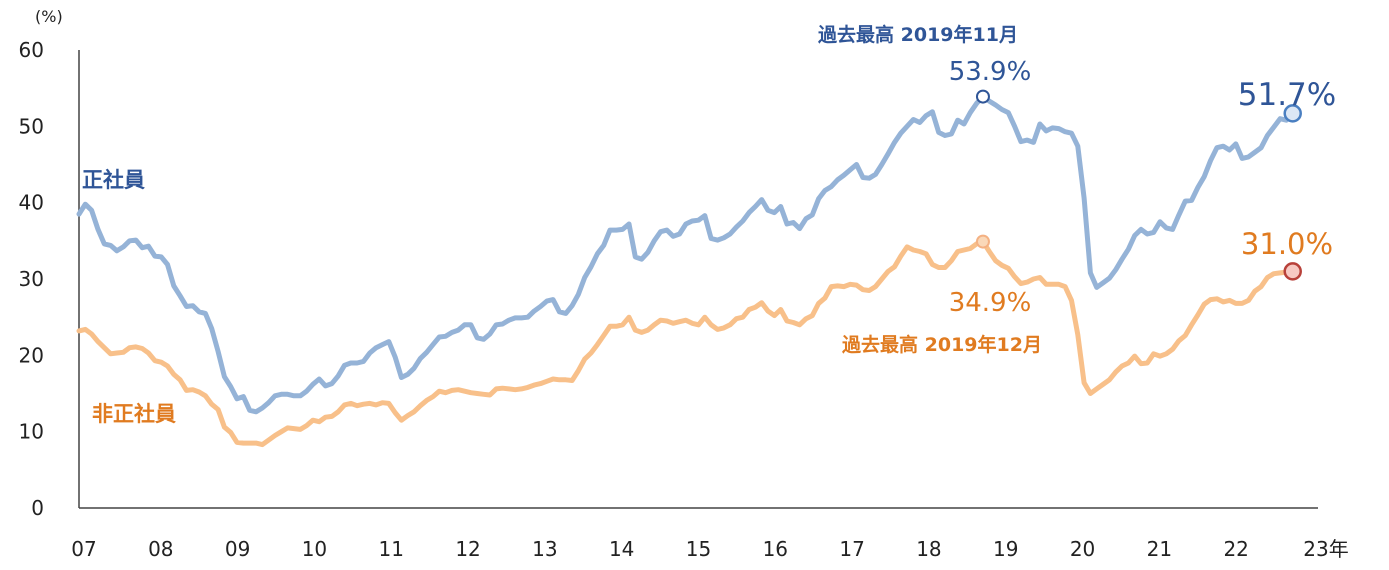 Image resolution: width=1389 pixels, height=570 pixels. I want to click on record-value-nonregular: 34.9%, so click(990, 303).